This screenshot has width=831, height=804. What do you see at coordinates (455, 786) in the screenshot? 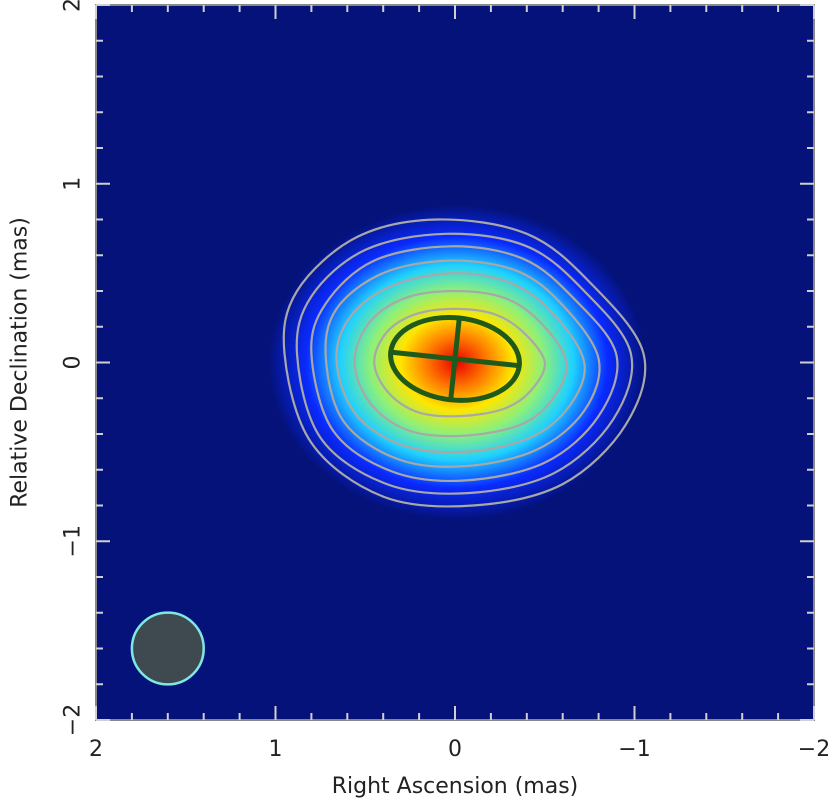
I see `x-axis-label: Right Ascension (mas)` at bounding box center [455, 786].